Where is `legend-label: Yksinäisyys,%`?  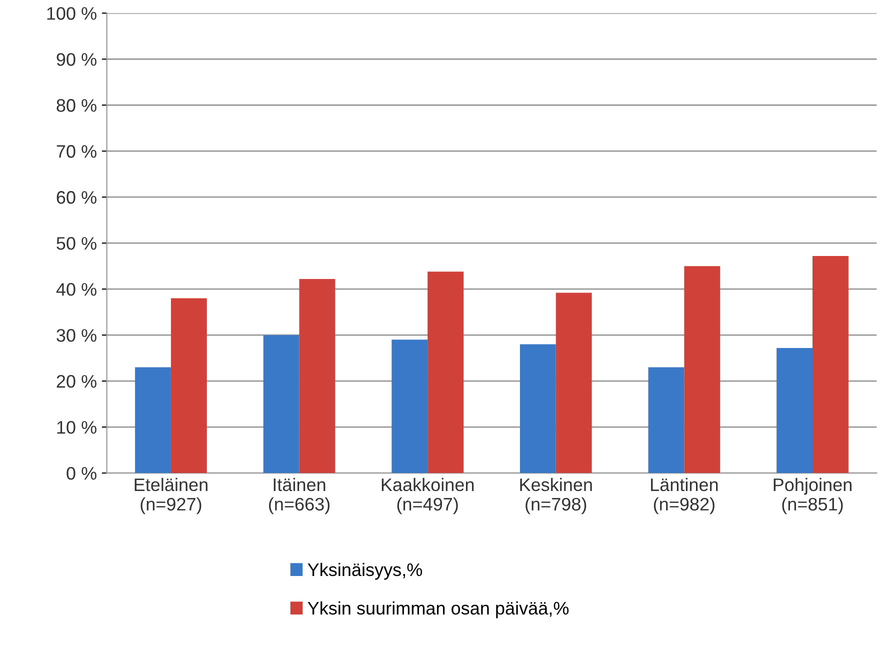
legend-label: Yksinäisyys,% is located at coordinates (365, 571).